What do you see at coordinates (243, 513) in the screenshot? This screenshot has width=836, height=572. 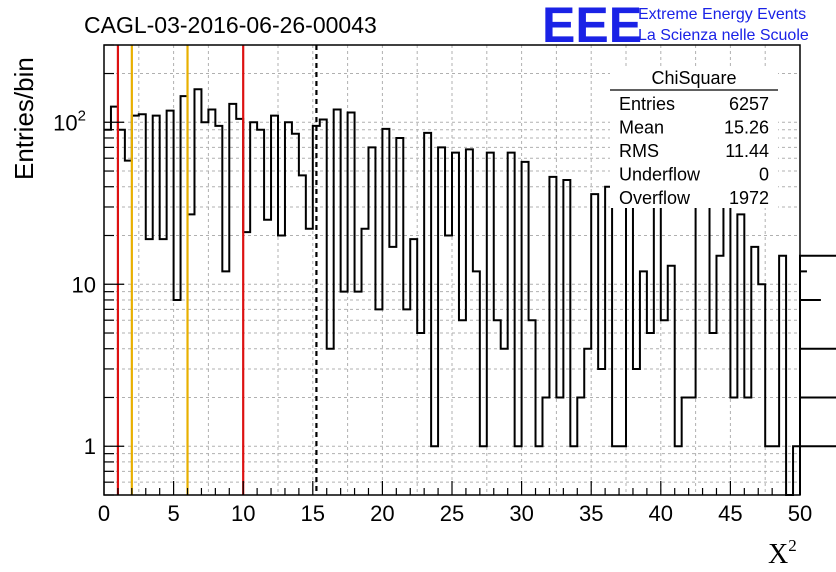 I see `x-tick-label: 10` at bounding box center [243, 513].